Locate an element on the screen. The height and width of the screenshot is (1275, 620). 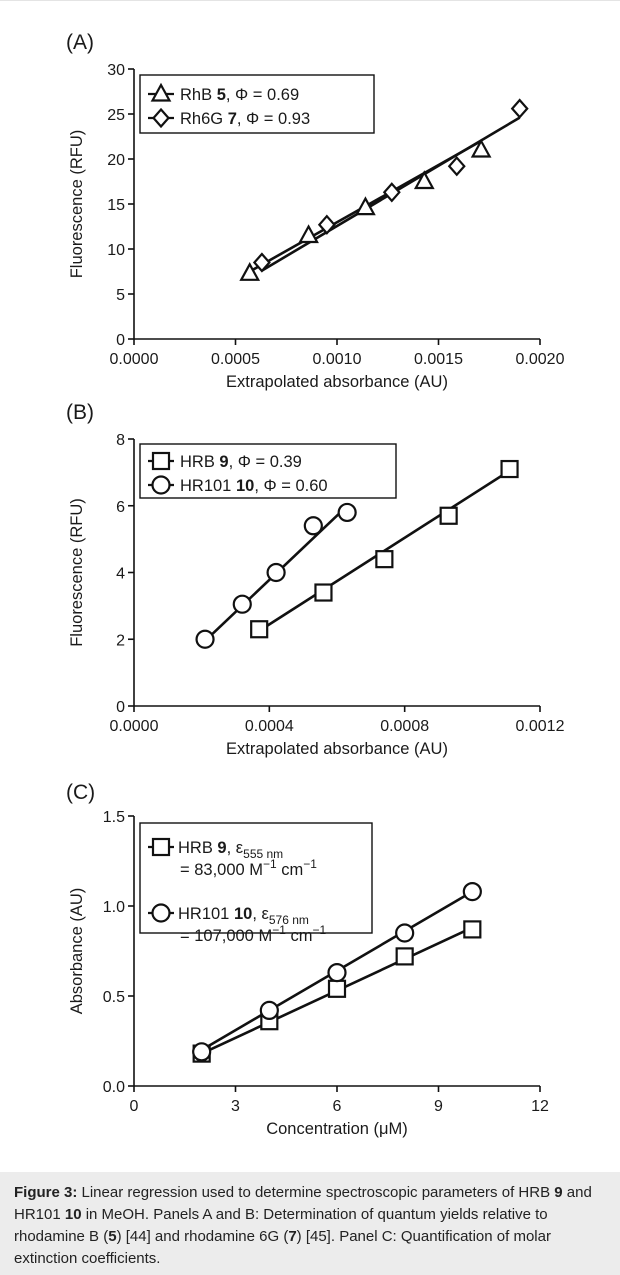
legend-series-stat: , Φ = 0.60 is located at coordinates (290, 486).